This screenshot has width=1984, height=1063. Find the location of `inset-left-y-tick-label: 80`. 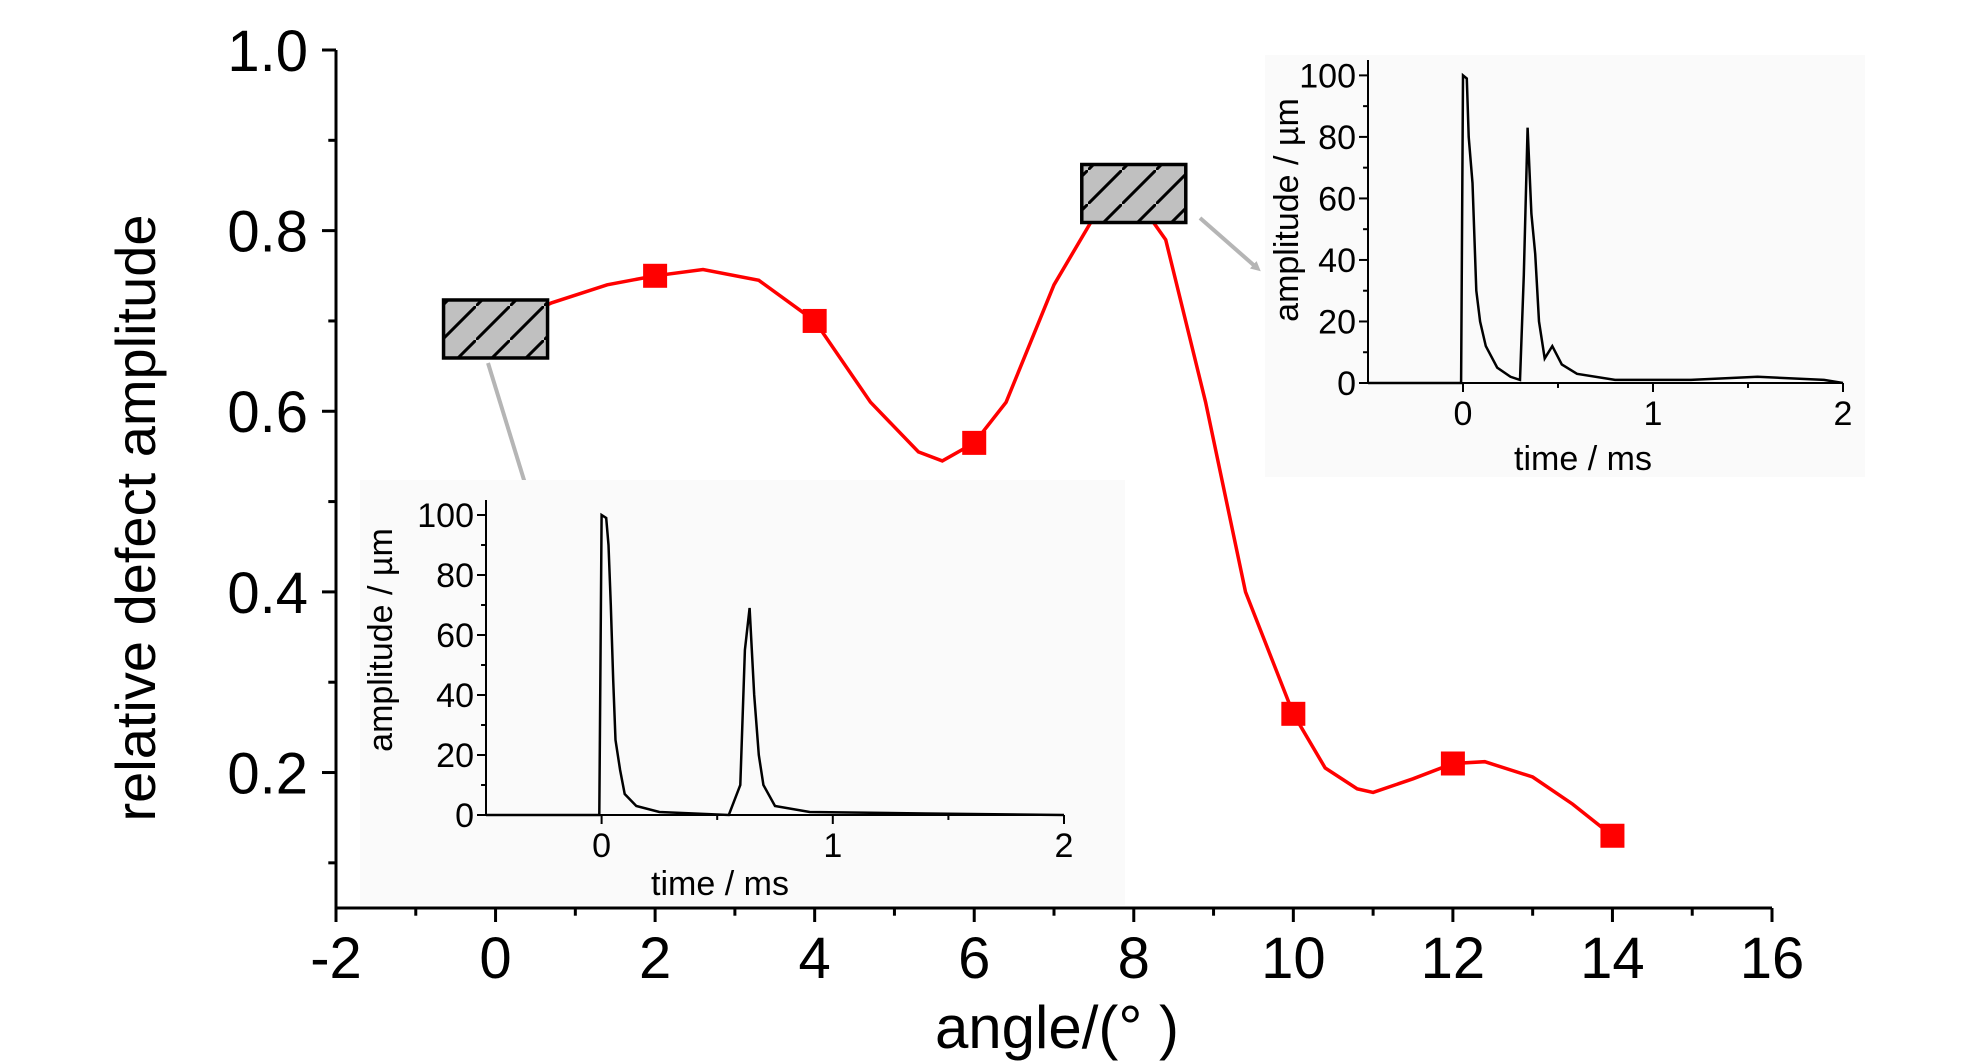

inset-left-y-tick-label: 80 is located at coordinates (455, 576).